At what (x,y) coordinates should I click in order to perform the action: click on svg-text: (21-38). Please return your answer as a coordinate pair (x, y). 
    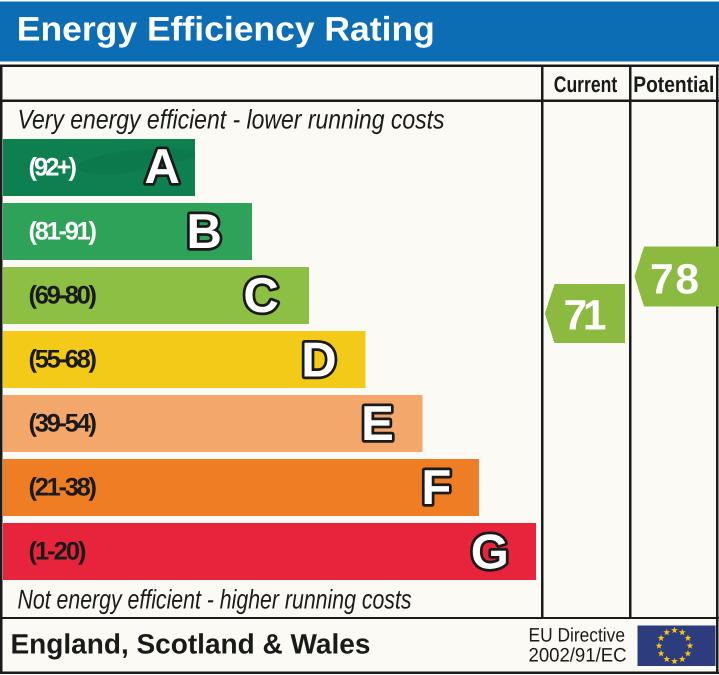
    Looking at the image, I should click on (63, 487).